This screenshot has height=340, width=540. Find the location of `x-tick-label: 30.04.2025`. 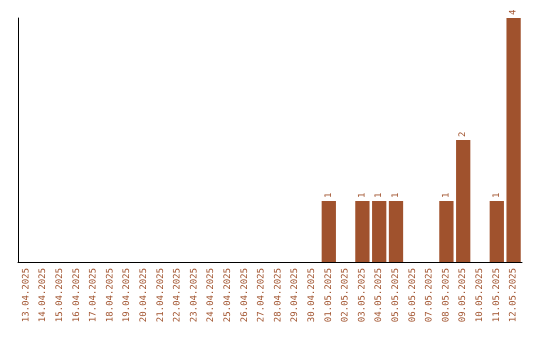

x-tick-label: 30.04.2025 is located at coordinates (312, 295).